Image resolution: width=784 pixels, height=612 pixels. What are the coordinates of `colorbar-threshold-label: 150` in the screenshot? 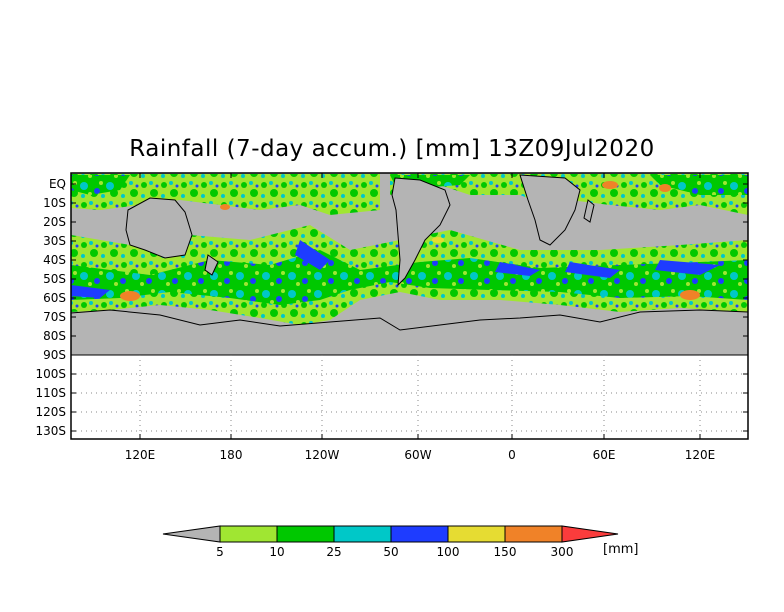 It's located at (505, 552).